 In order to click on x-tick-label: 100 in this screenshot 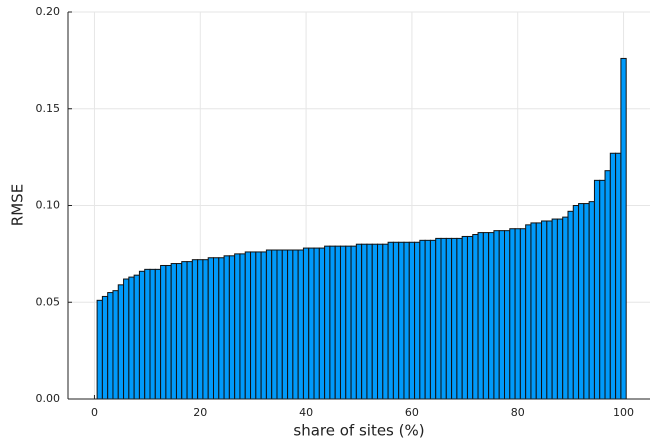, I will do `click(623, 412)`.